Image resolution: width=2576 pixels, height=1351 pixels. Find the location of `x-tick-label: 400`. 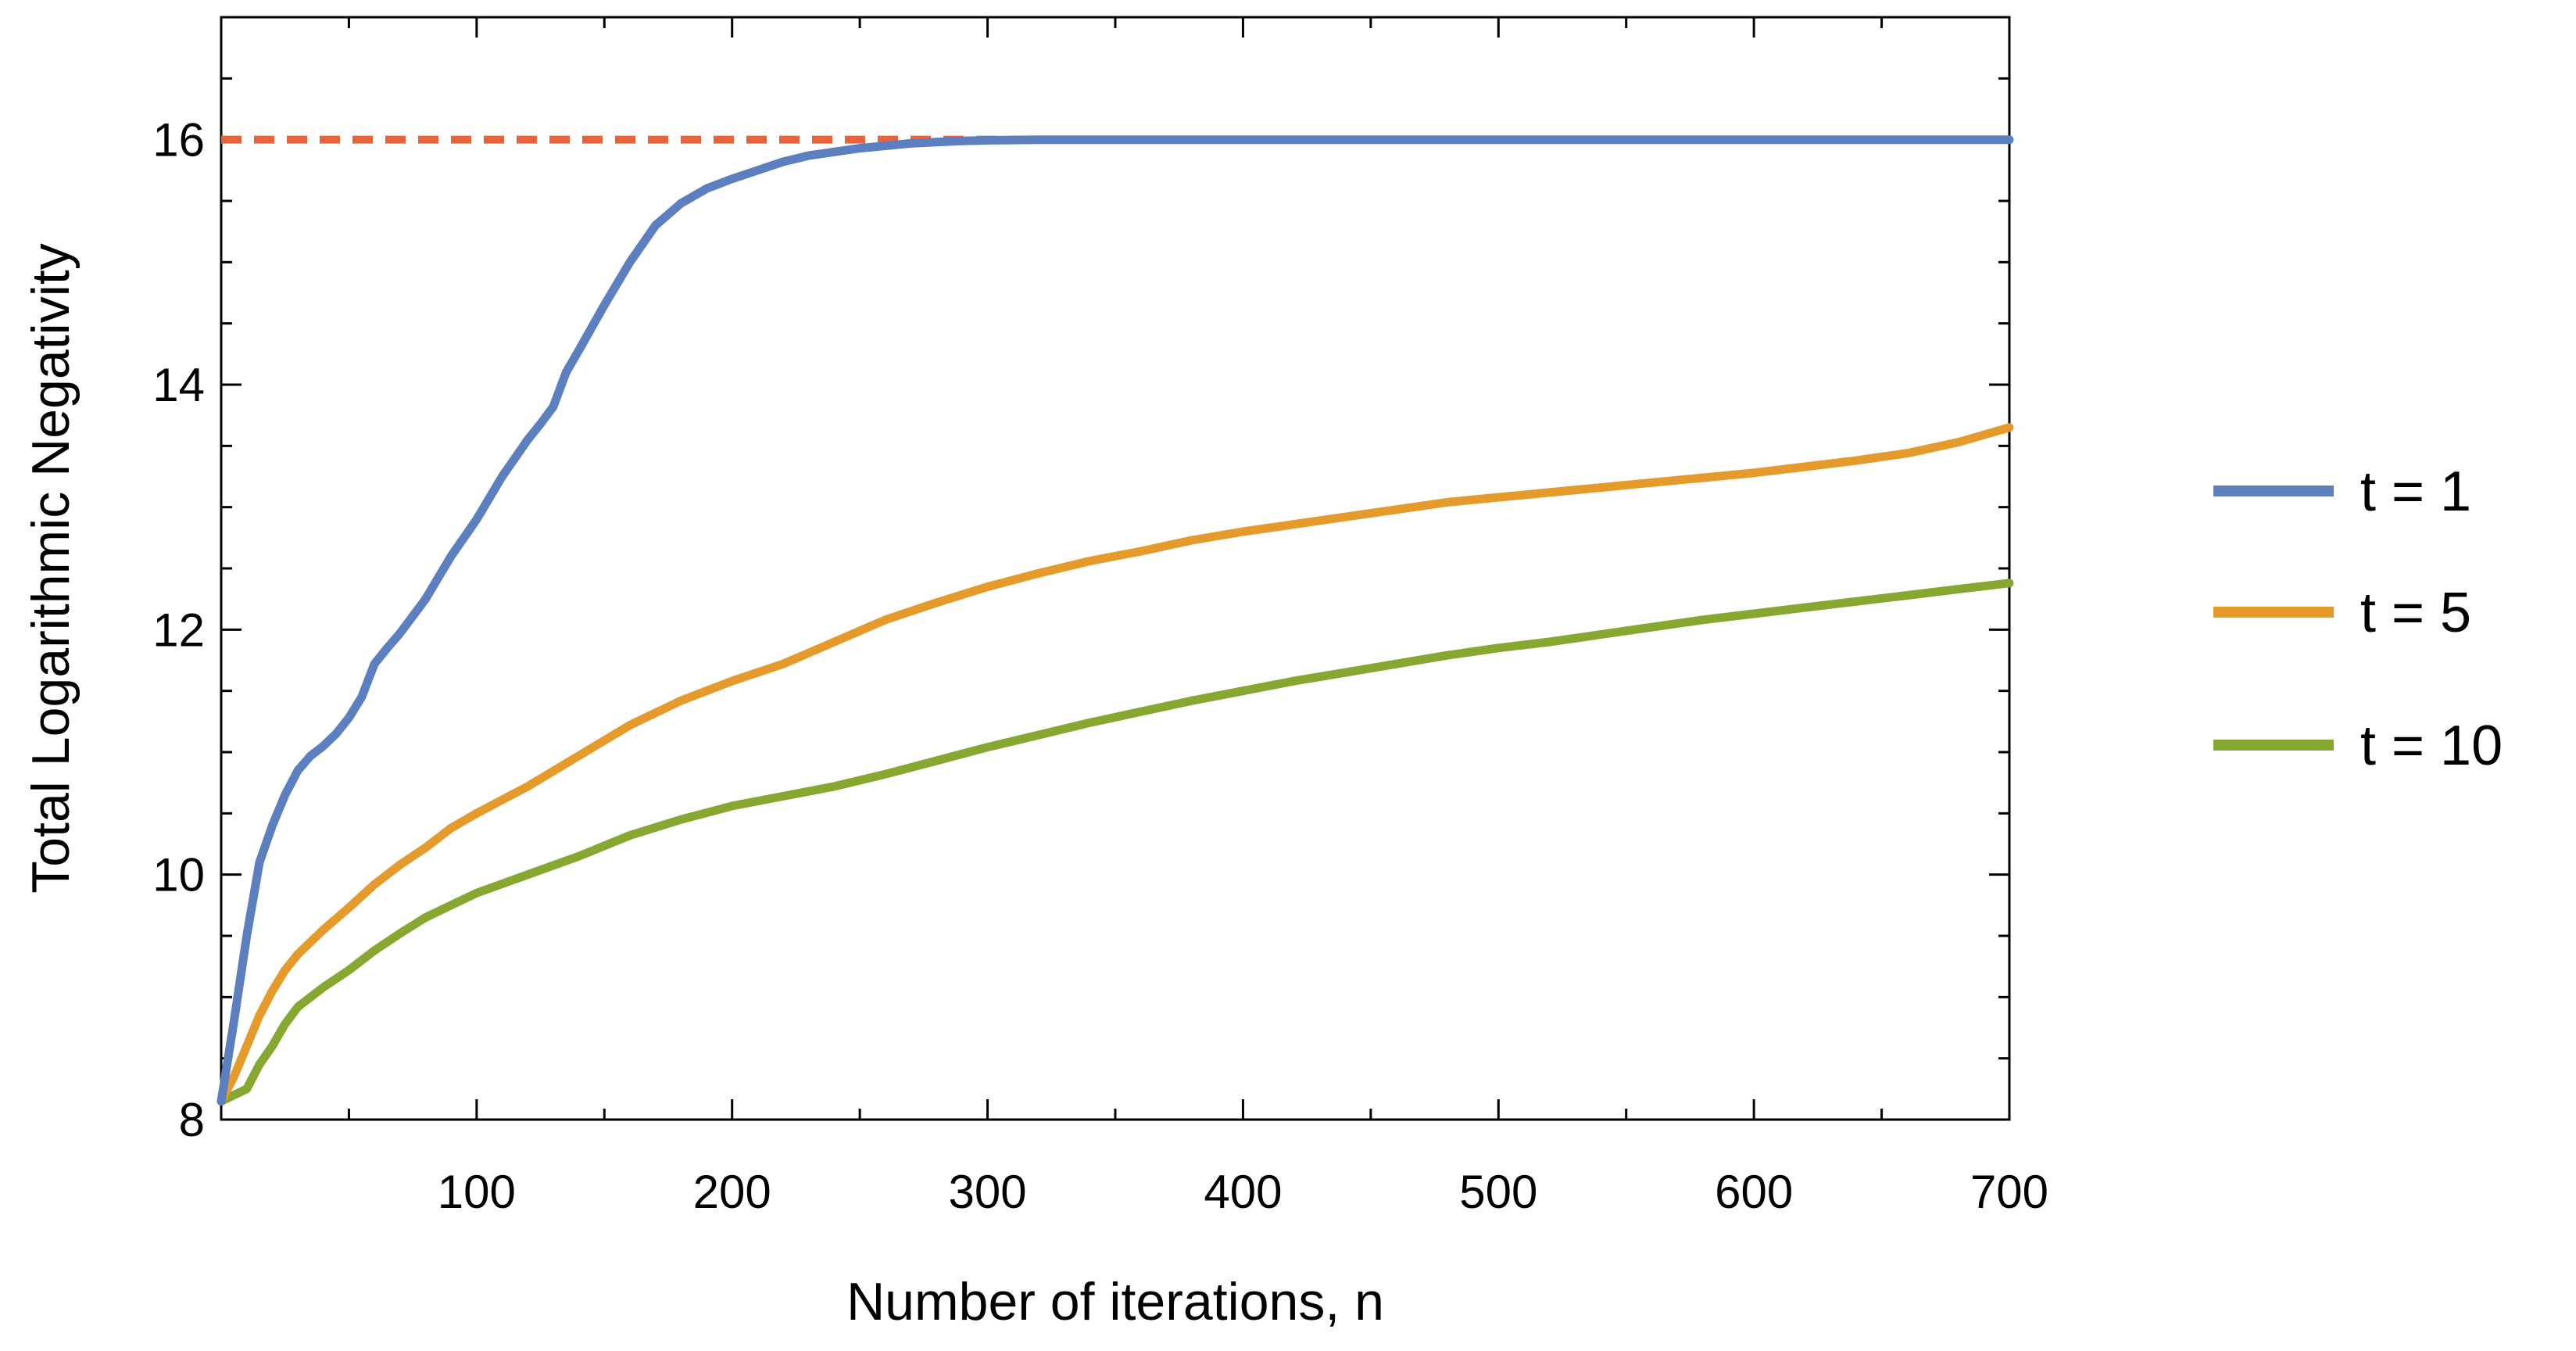

x-tick-label: 400 is located at coordinates (1243, 1192).